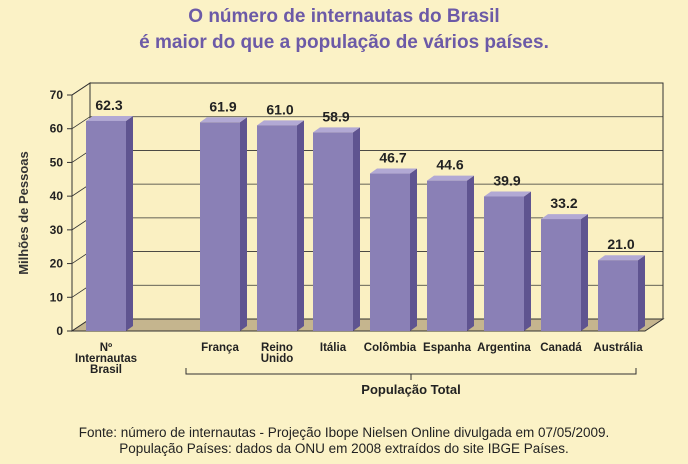 This screenshot has width=688, height=464. Describe the element at coordinates (392, 158) in the screenshot. I see `bar-value-label: 46.7` at that location.